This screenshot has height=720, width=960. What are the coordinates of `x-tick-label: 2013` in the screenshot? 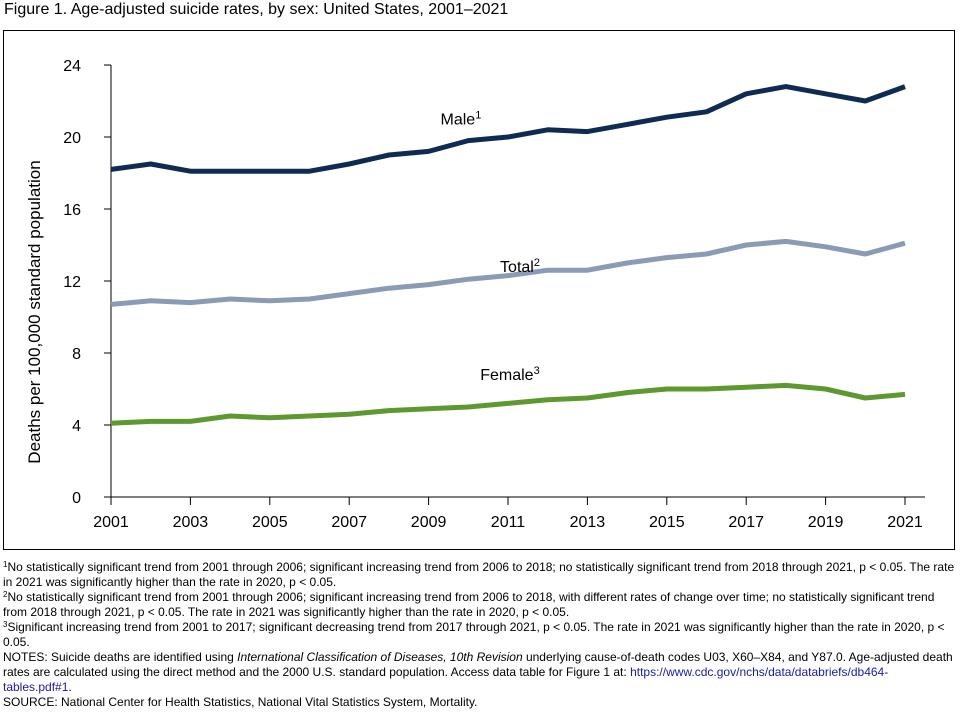 It's located at (588, 522).